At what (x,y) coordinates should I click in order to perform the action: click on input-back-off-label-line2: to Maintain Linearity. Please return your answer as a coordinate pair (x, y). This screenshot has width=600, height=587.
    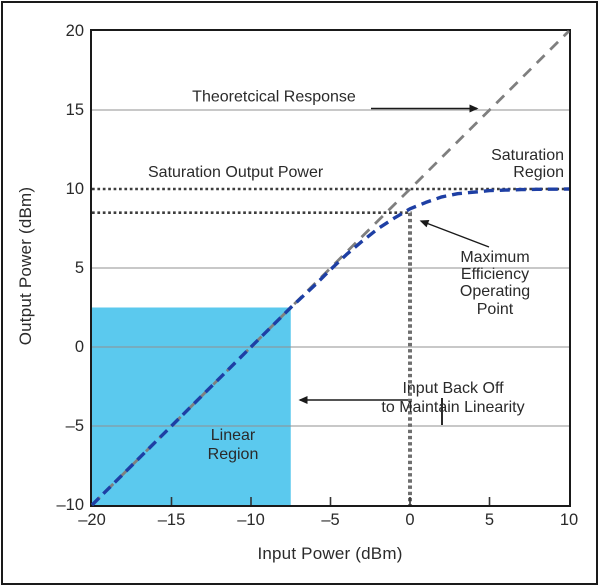
    Looking at the image, I should click on (453, 407).